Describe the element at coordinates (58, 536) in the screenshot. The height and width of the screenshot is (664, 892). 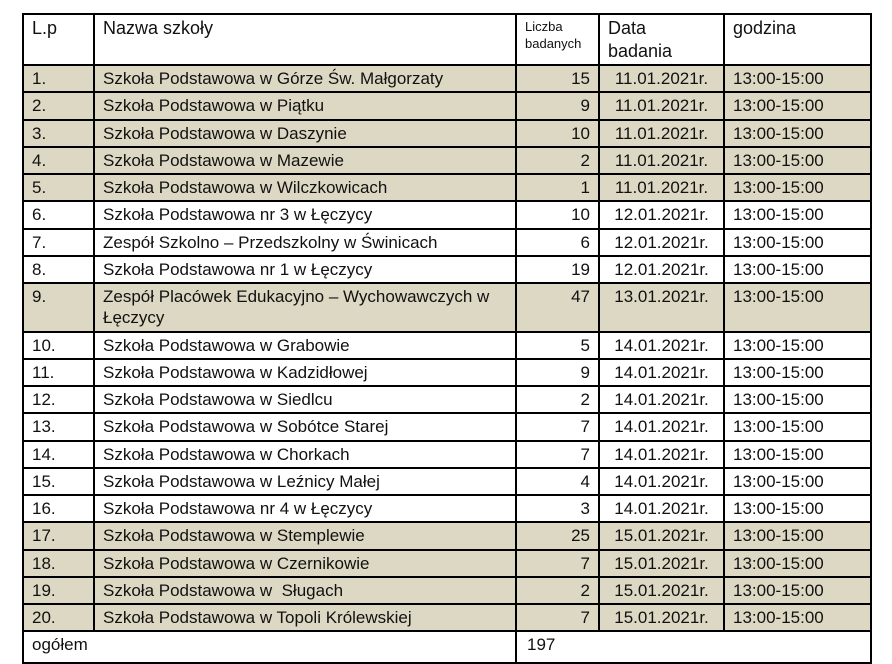
I see `row-number-cell: 17.` at that location.